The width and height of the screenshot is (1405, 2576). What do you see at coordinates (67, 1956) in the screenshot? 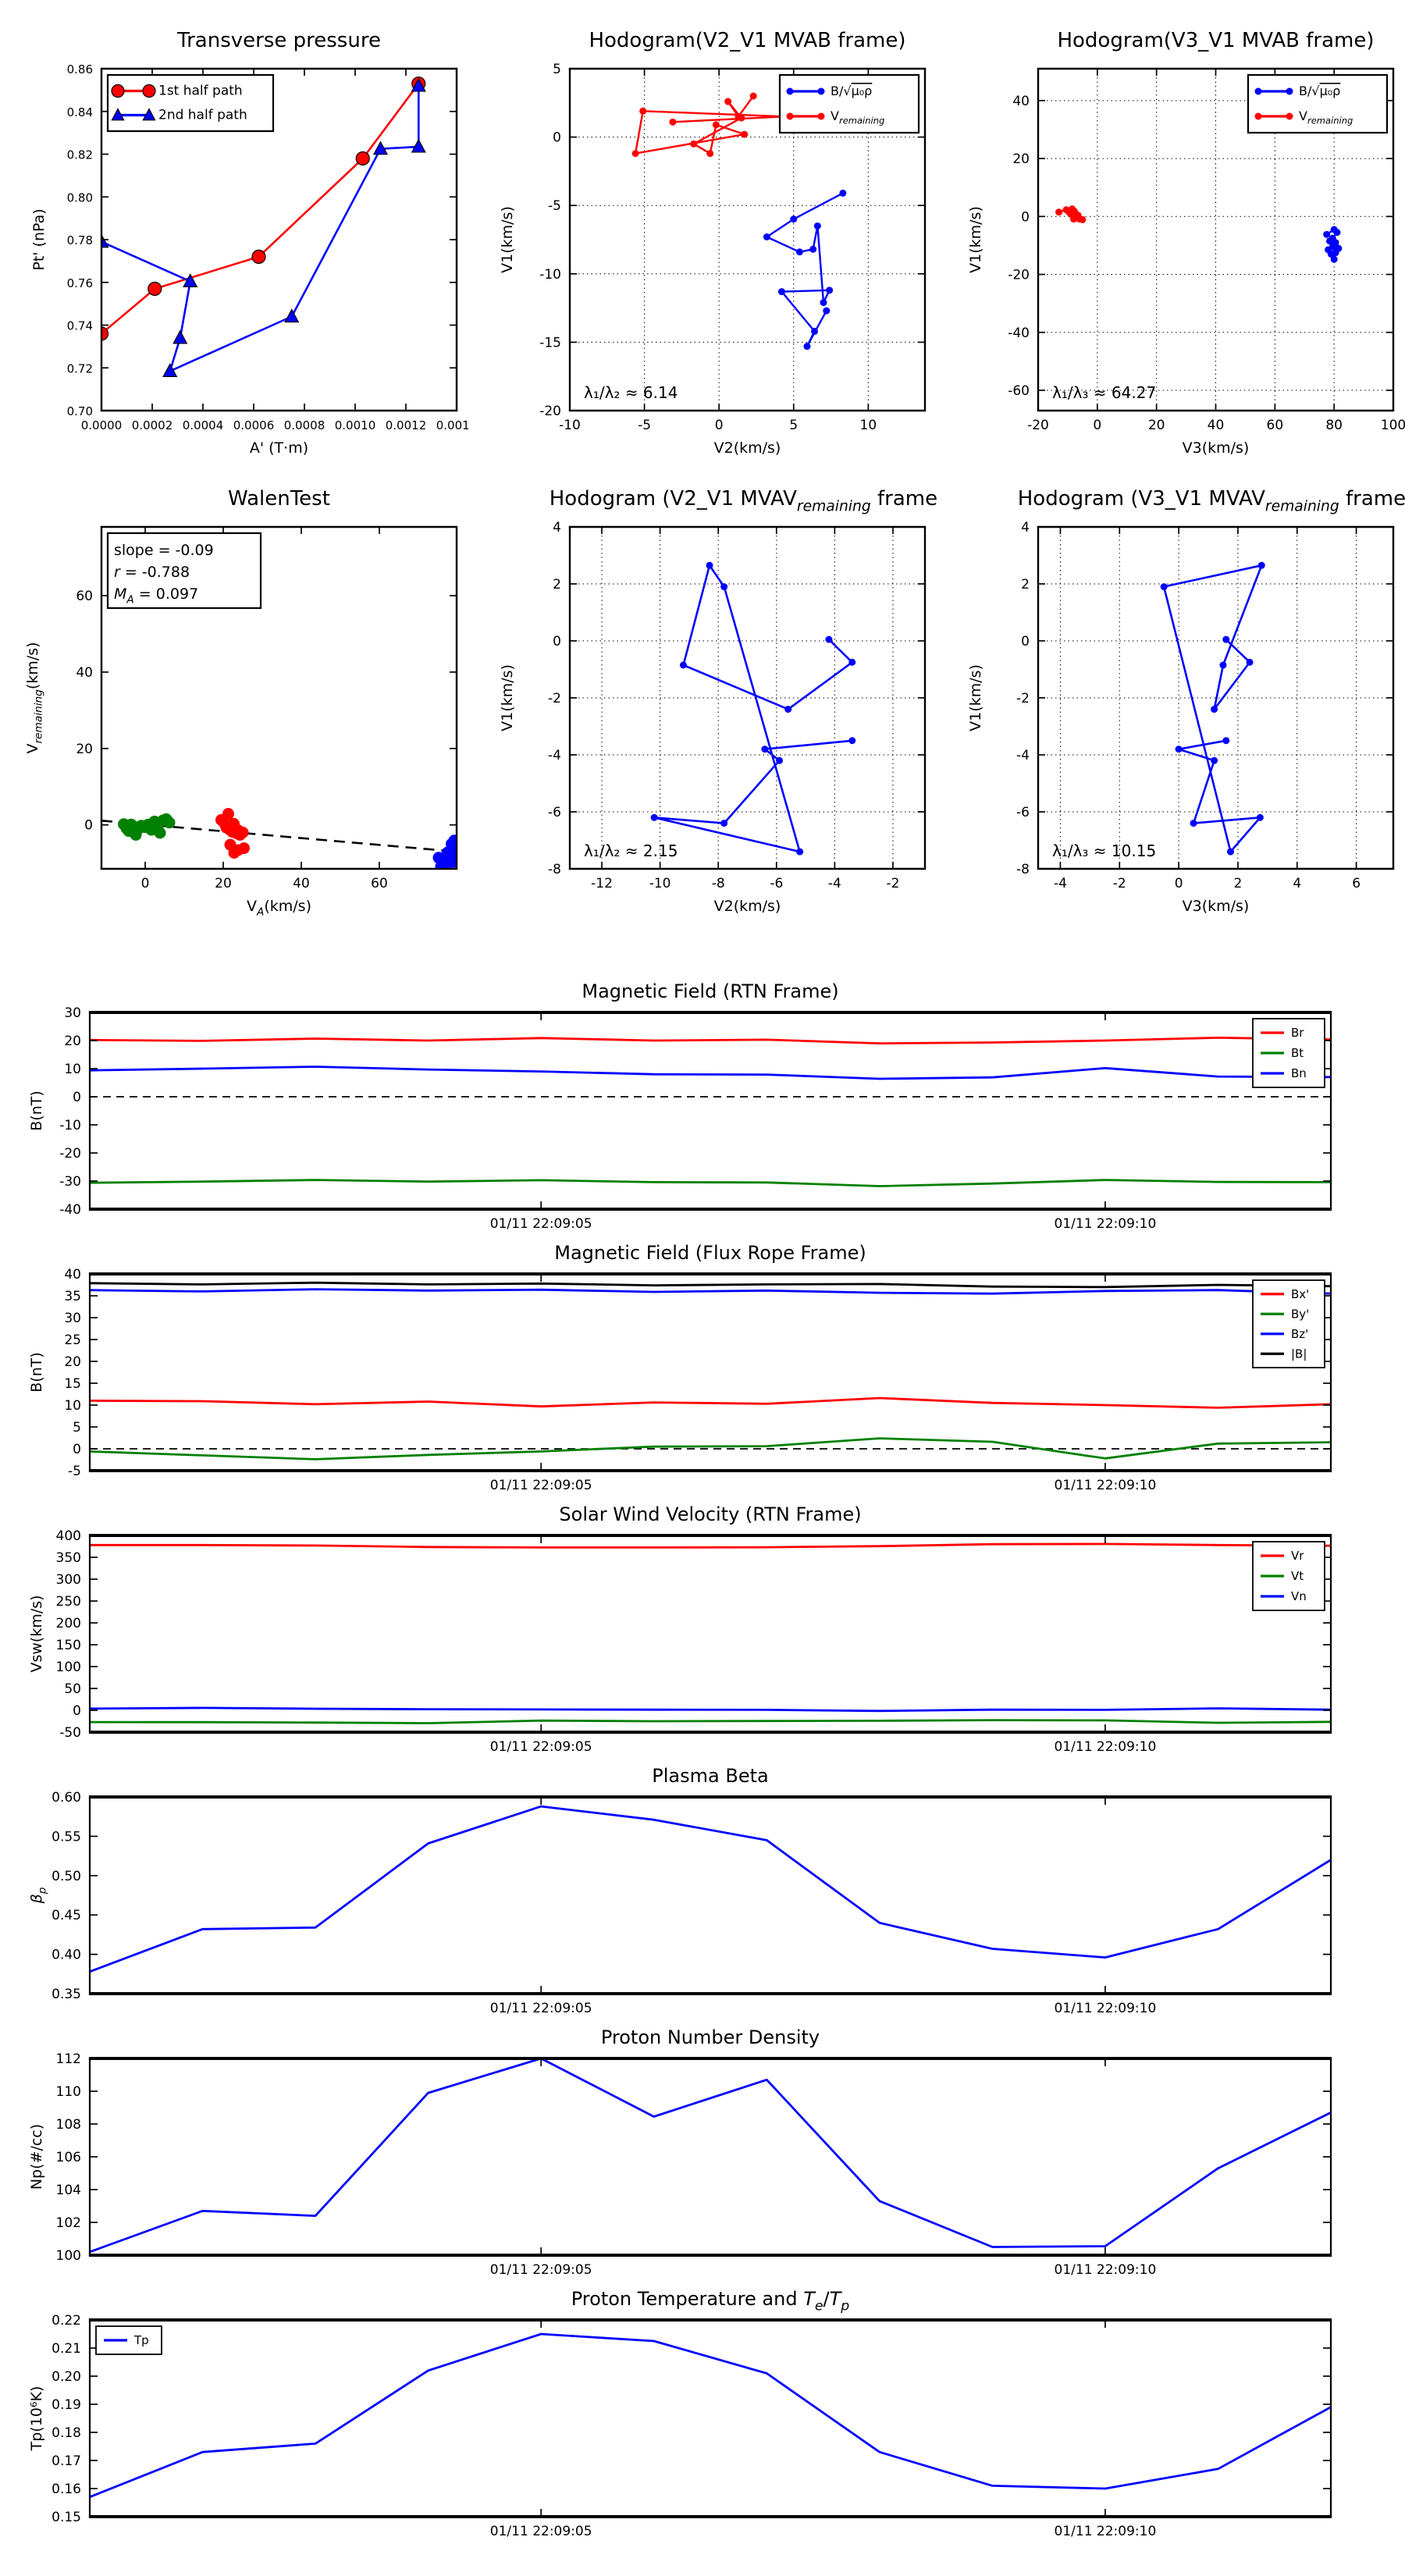
I see `y-tick-label: 0.40` at bounding box center [67, 1956].